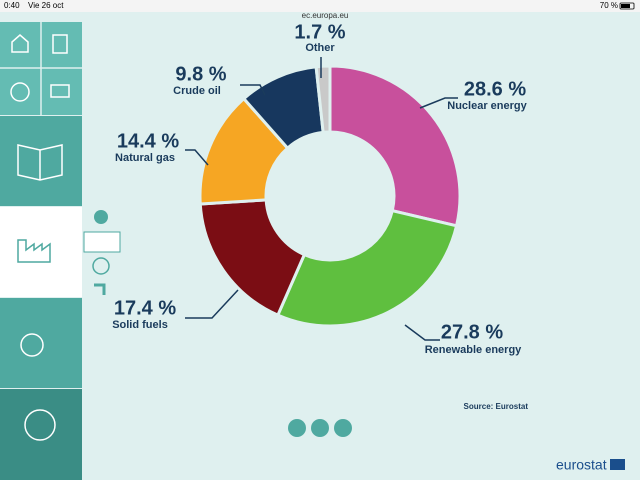 The image size is (640, 480). I want to click on value-label: 1.7 %, so click(319, 32).